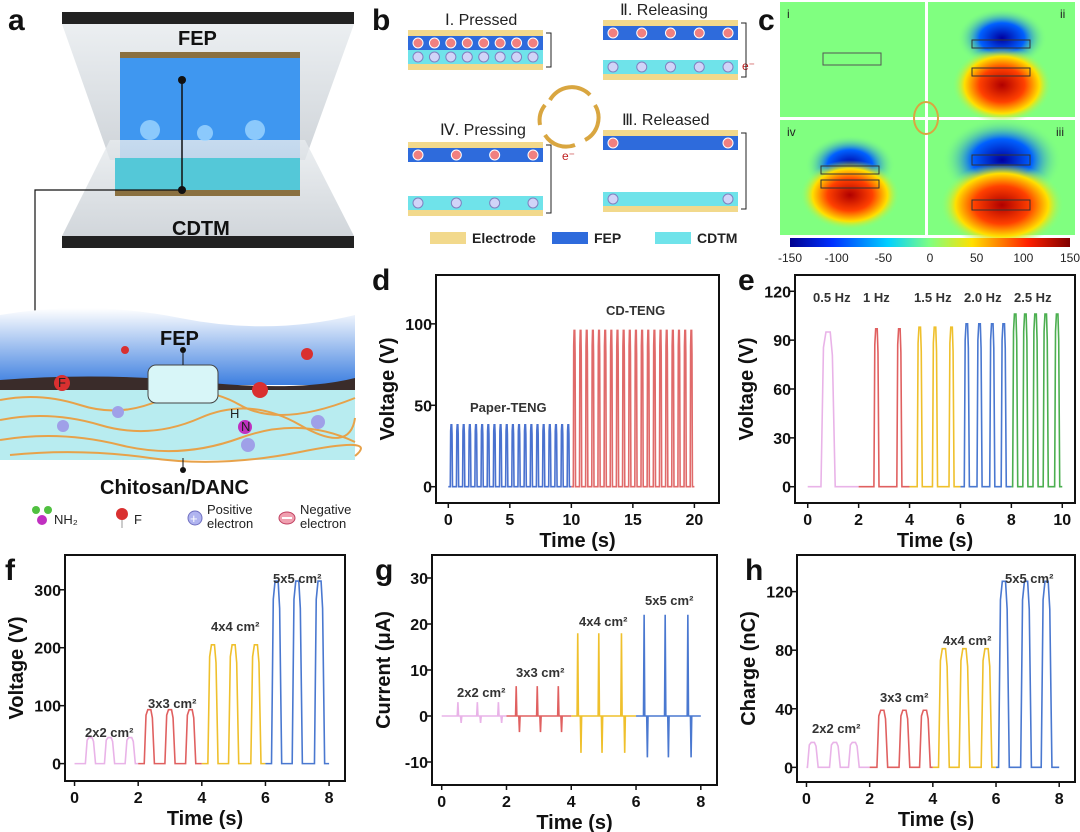 The image size is (1080, 832). I want to click on y-tick-label: 20, so click(419, 625).